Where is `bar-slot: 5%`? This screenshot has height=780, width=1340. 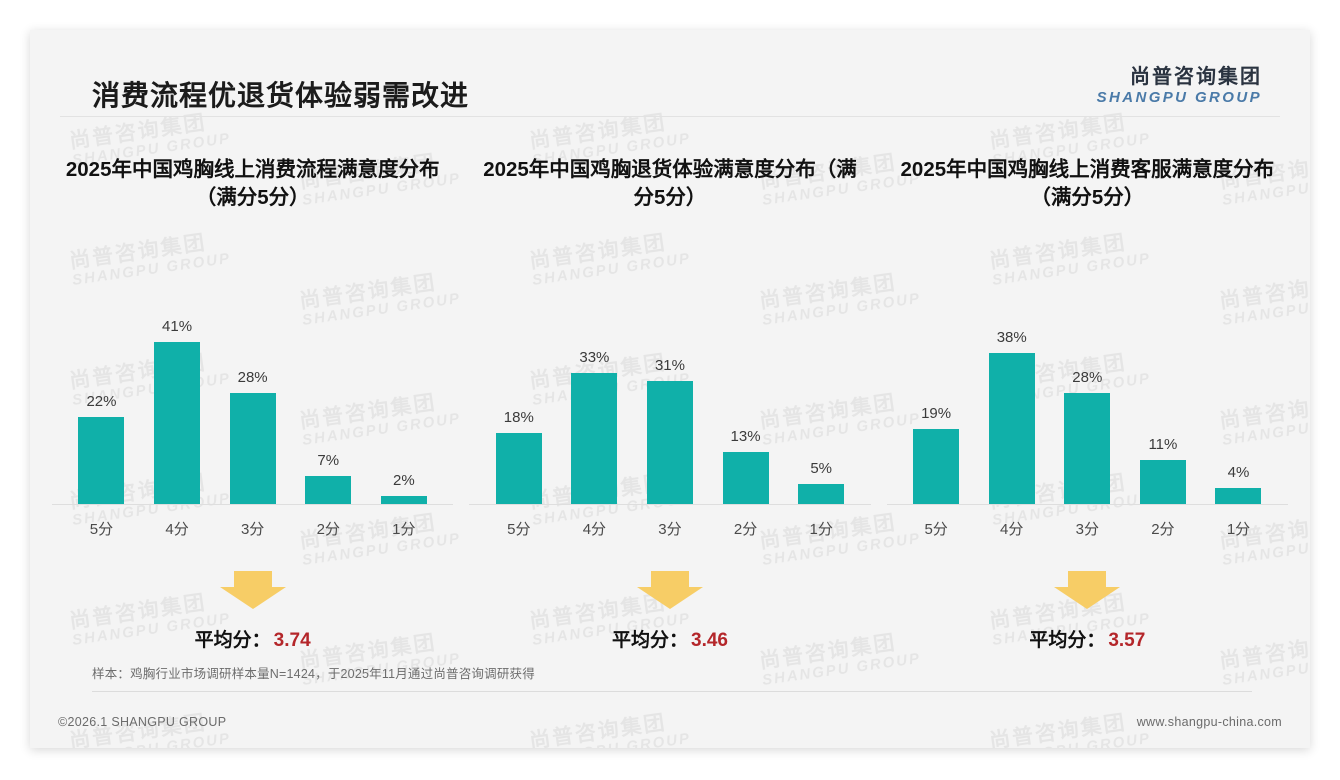
bar-slot: 5% is located at coordinates (821, 398).